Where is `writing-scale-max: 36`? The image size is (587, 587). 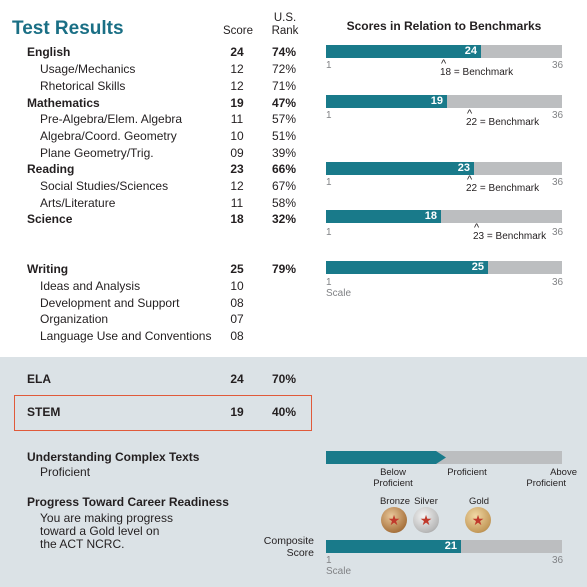
writing-scale-max: 36 is located at coordinates (558, 282).